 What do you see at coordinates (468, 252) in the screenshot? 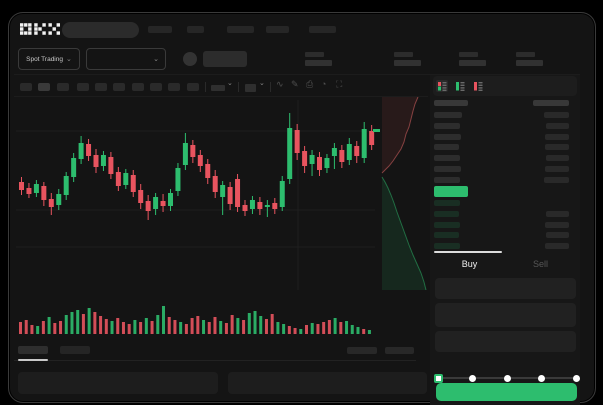
I see `buy-tab-indicator` at bounding box center [468, 252].